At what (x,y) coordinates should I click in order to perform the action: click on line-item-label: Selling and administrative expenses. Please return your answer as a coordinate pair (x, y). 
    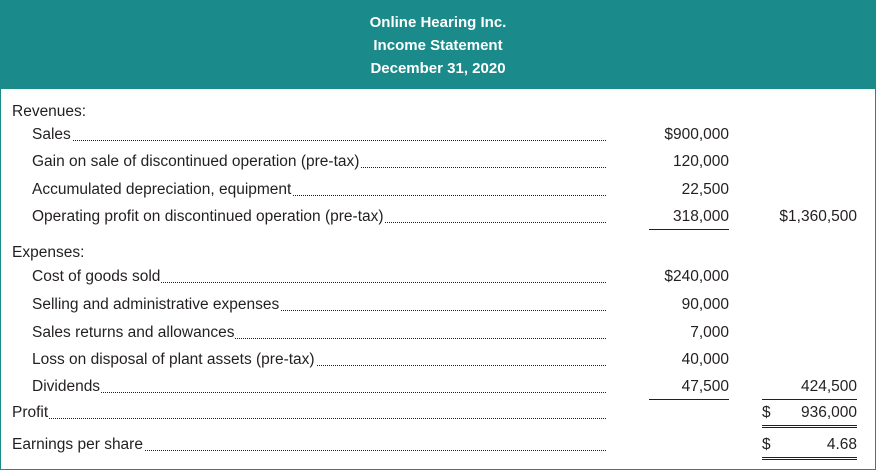
    Looking at the image, I should click on (156, 304).